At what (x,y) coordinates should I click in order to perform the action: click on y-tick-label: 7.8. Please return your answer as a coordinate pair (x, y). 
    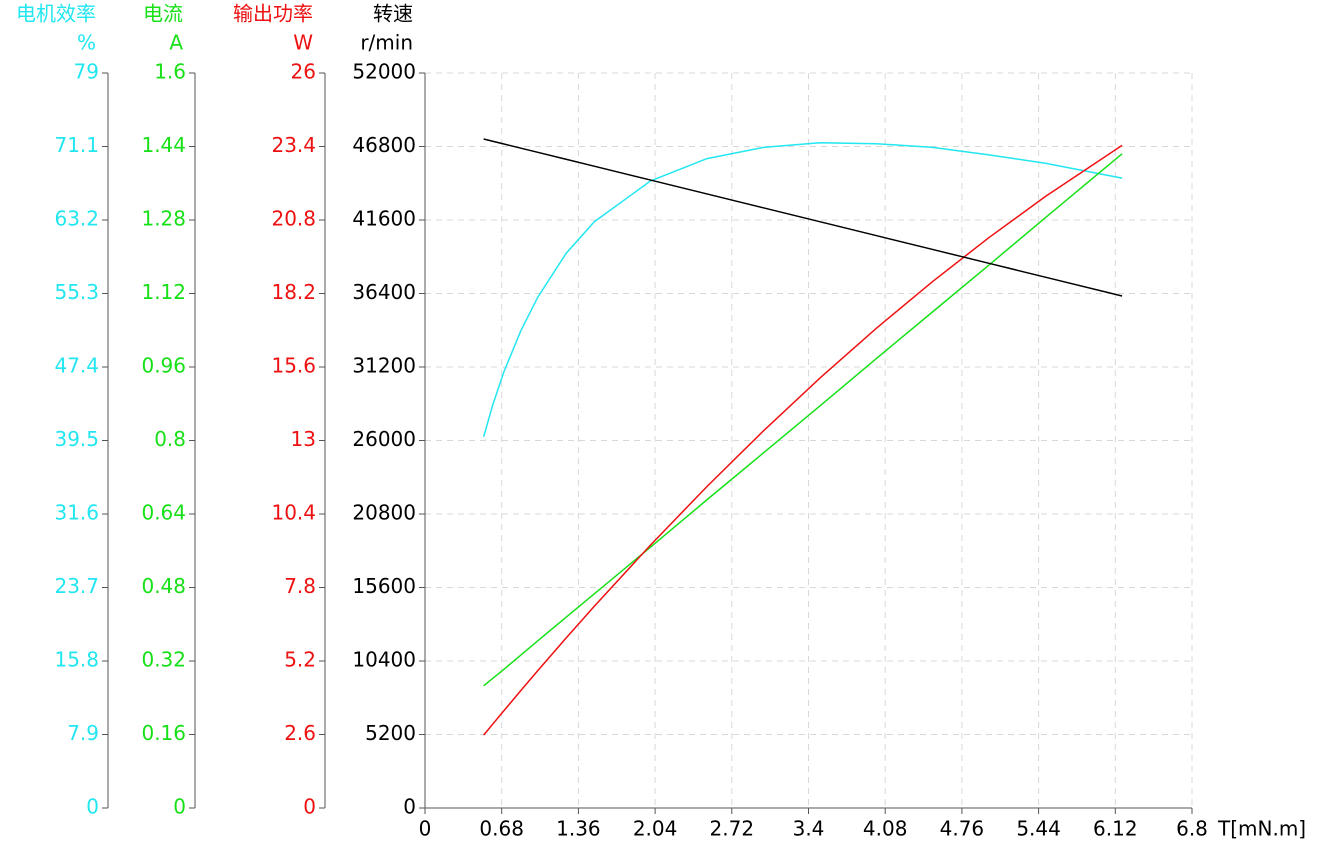
    Looking at the image, I should click on (300, 586).